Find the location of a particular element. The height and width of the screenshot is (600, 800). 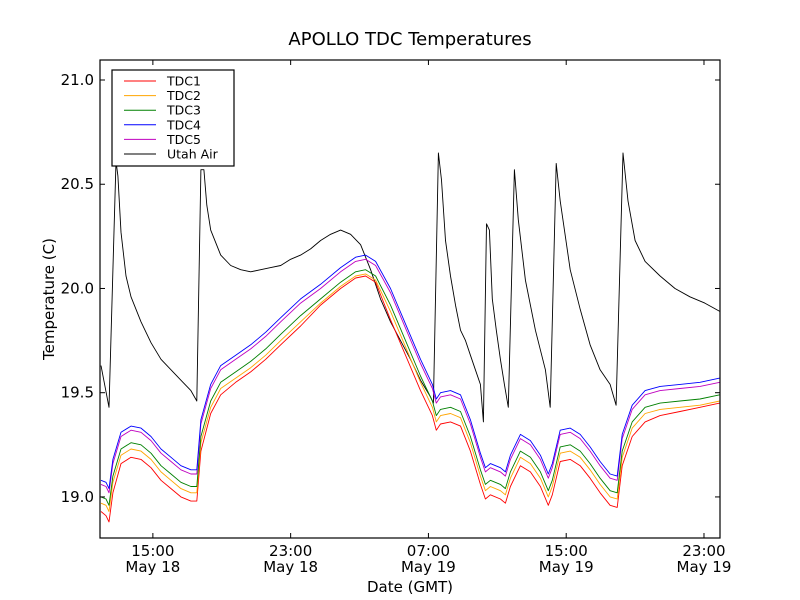

legend-label: Utah Air is located at coordinates (193, 154).